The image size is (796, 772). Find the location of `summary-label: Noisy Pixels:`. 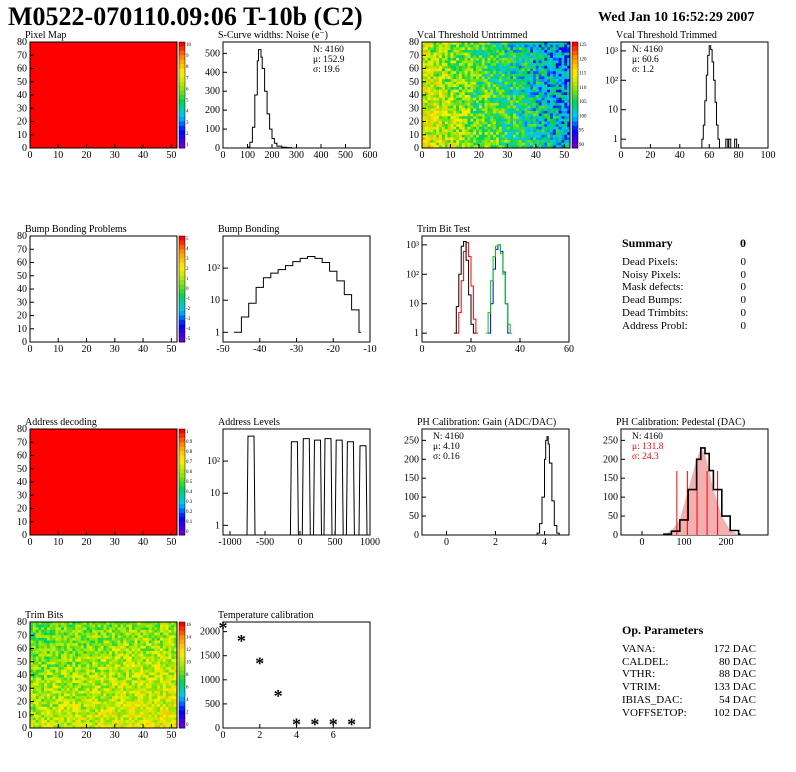

summary-label: Noisy Pixels: is located at coordinates (651, 274).